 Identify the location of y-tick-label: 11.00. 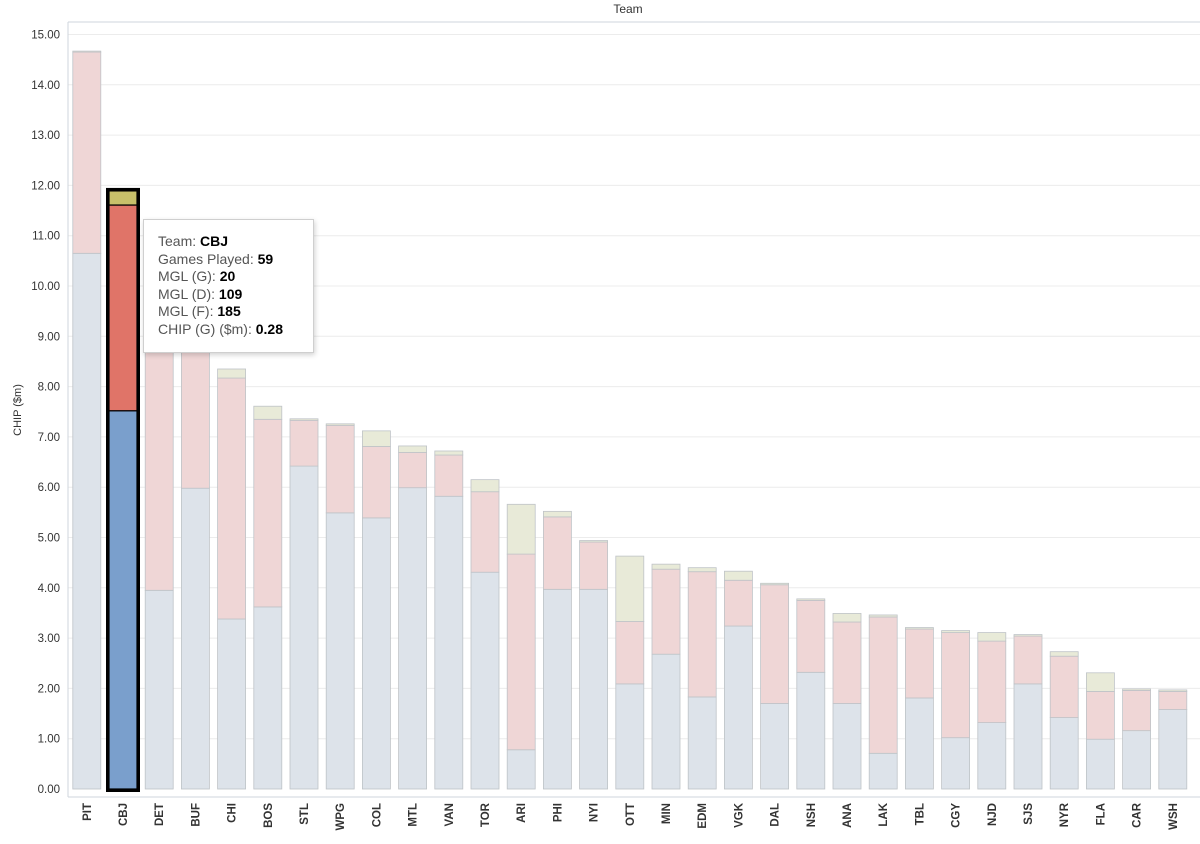
(46, 237).